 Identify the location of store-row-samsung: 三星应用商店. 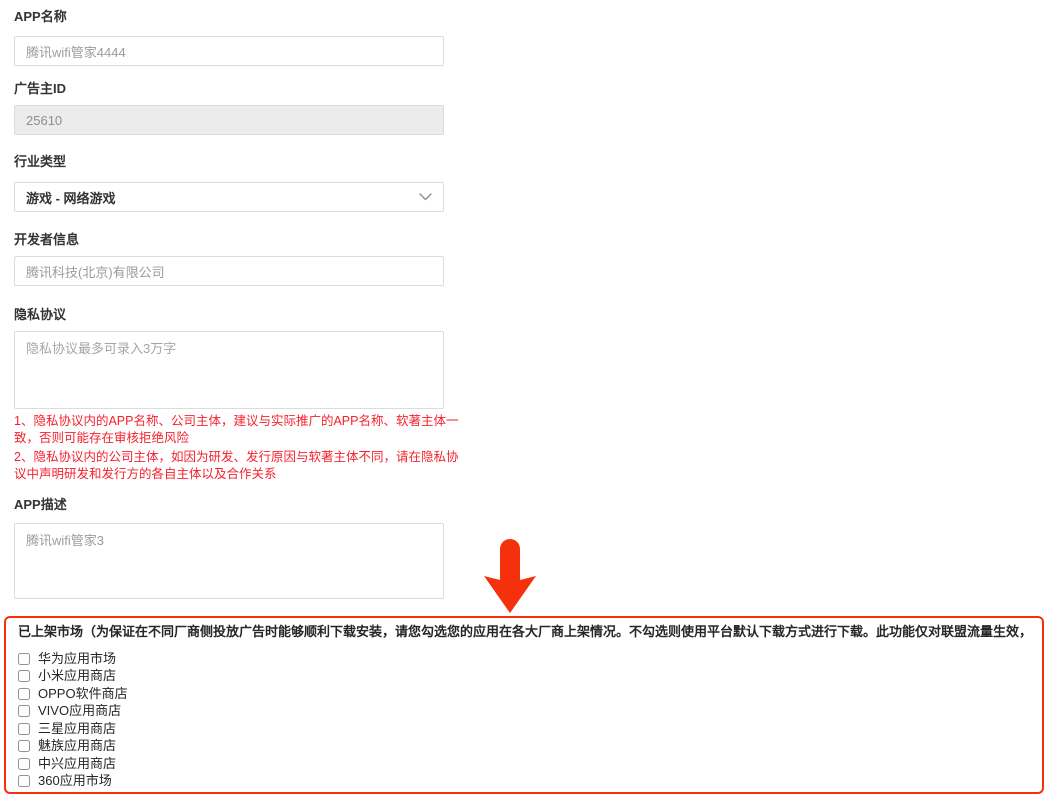
(524, 729).